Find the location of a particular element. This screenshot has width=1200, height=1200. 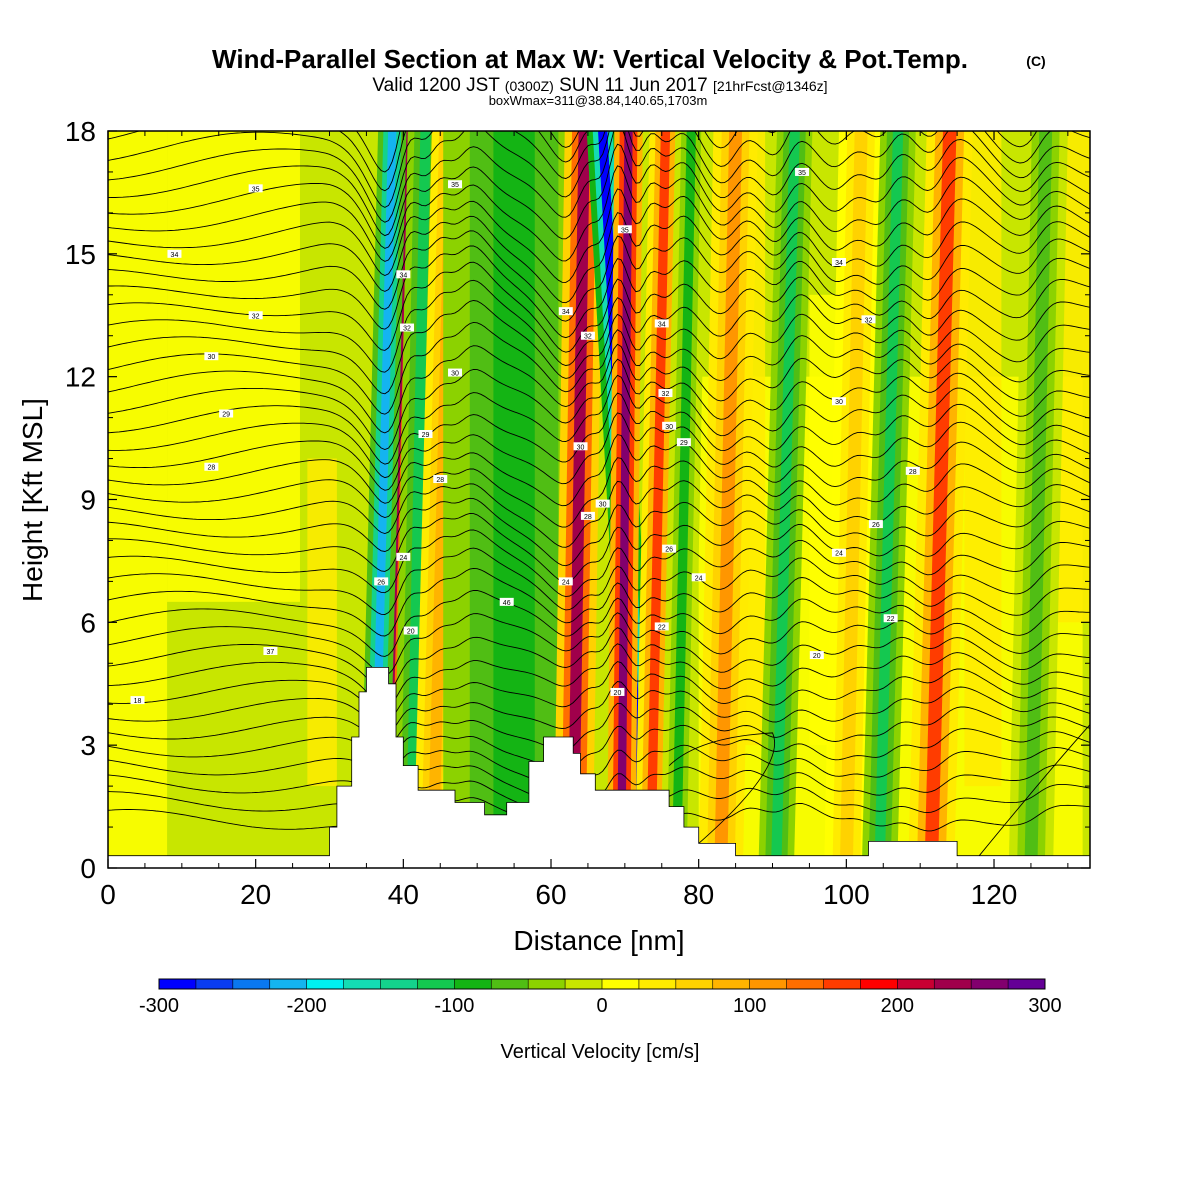

y-tick-label: 12 is located at coordinates (80, 377).